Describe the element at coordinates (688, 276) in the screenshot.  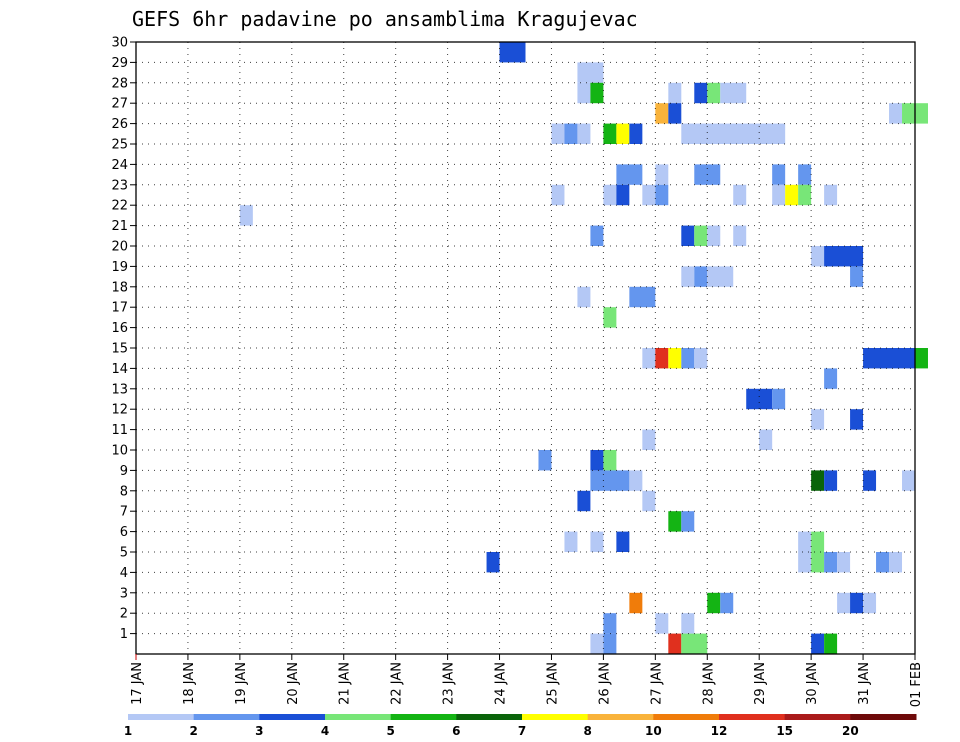
I see `cell-m19-s42` at that location.